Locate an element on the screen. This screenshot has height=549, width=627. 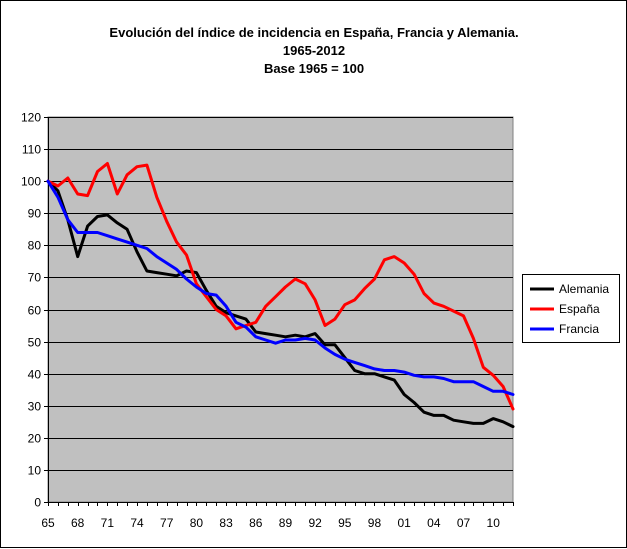
x-tick-label: 98 is located at coordinates (375, 523).